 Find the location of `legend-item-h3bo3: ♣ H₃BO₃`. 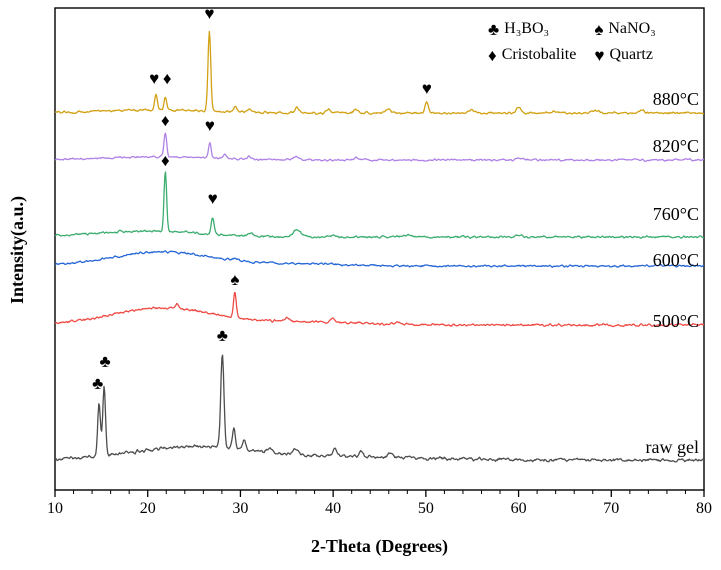

legend-item-h3bo3: ♣ H₃BO₃ is located at coordinates (532, 29).